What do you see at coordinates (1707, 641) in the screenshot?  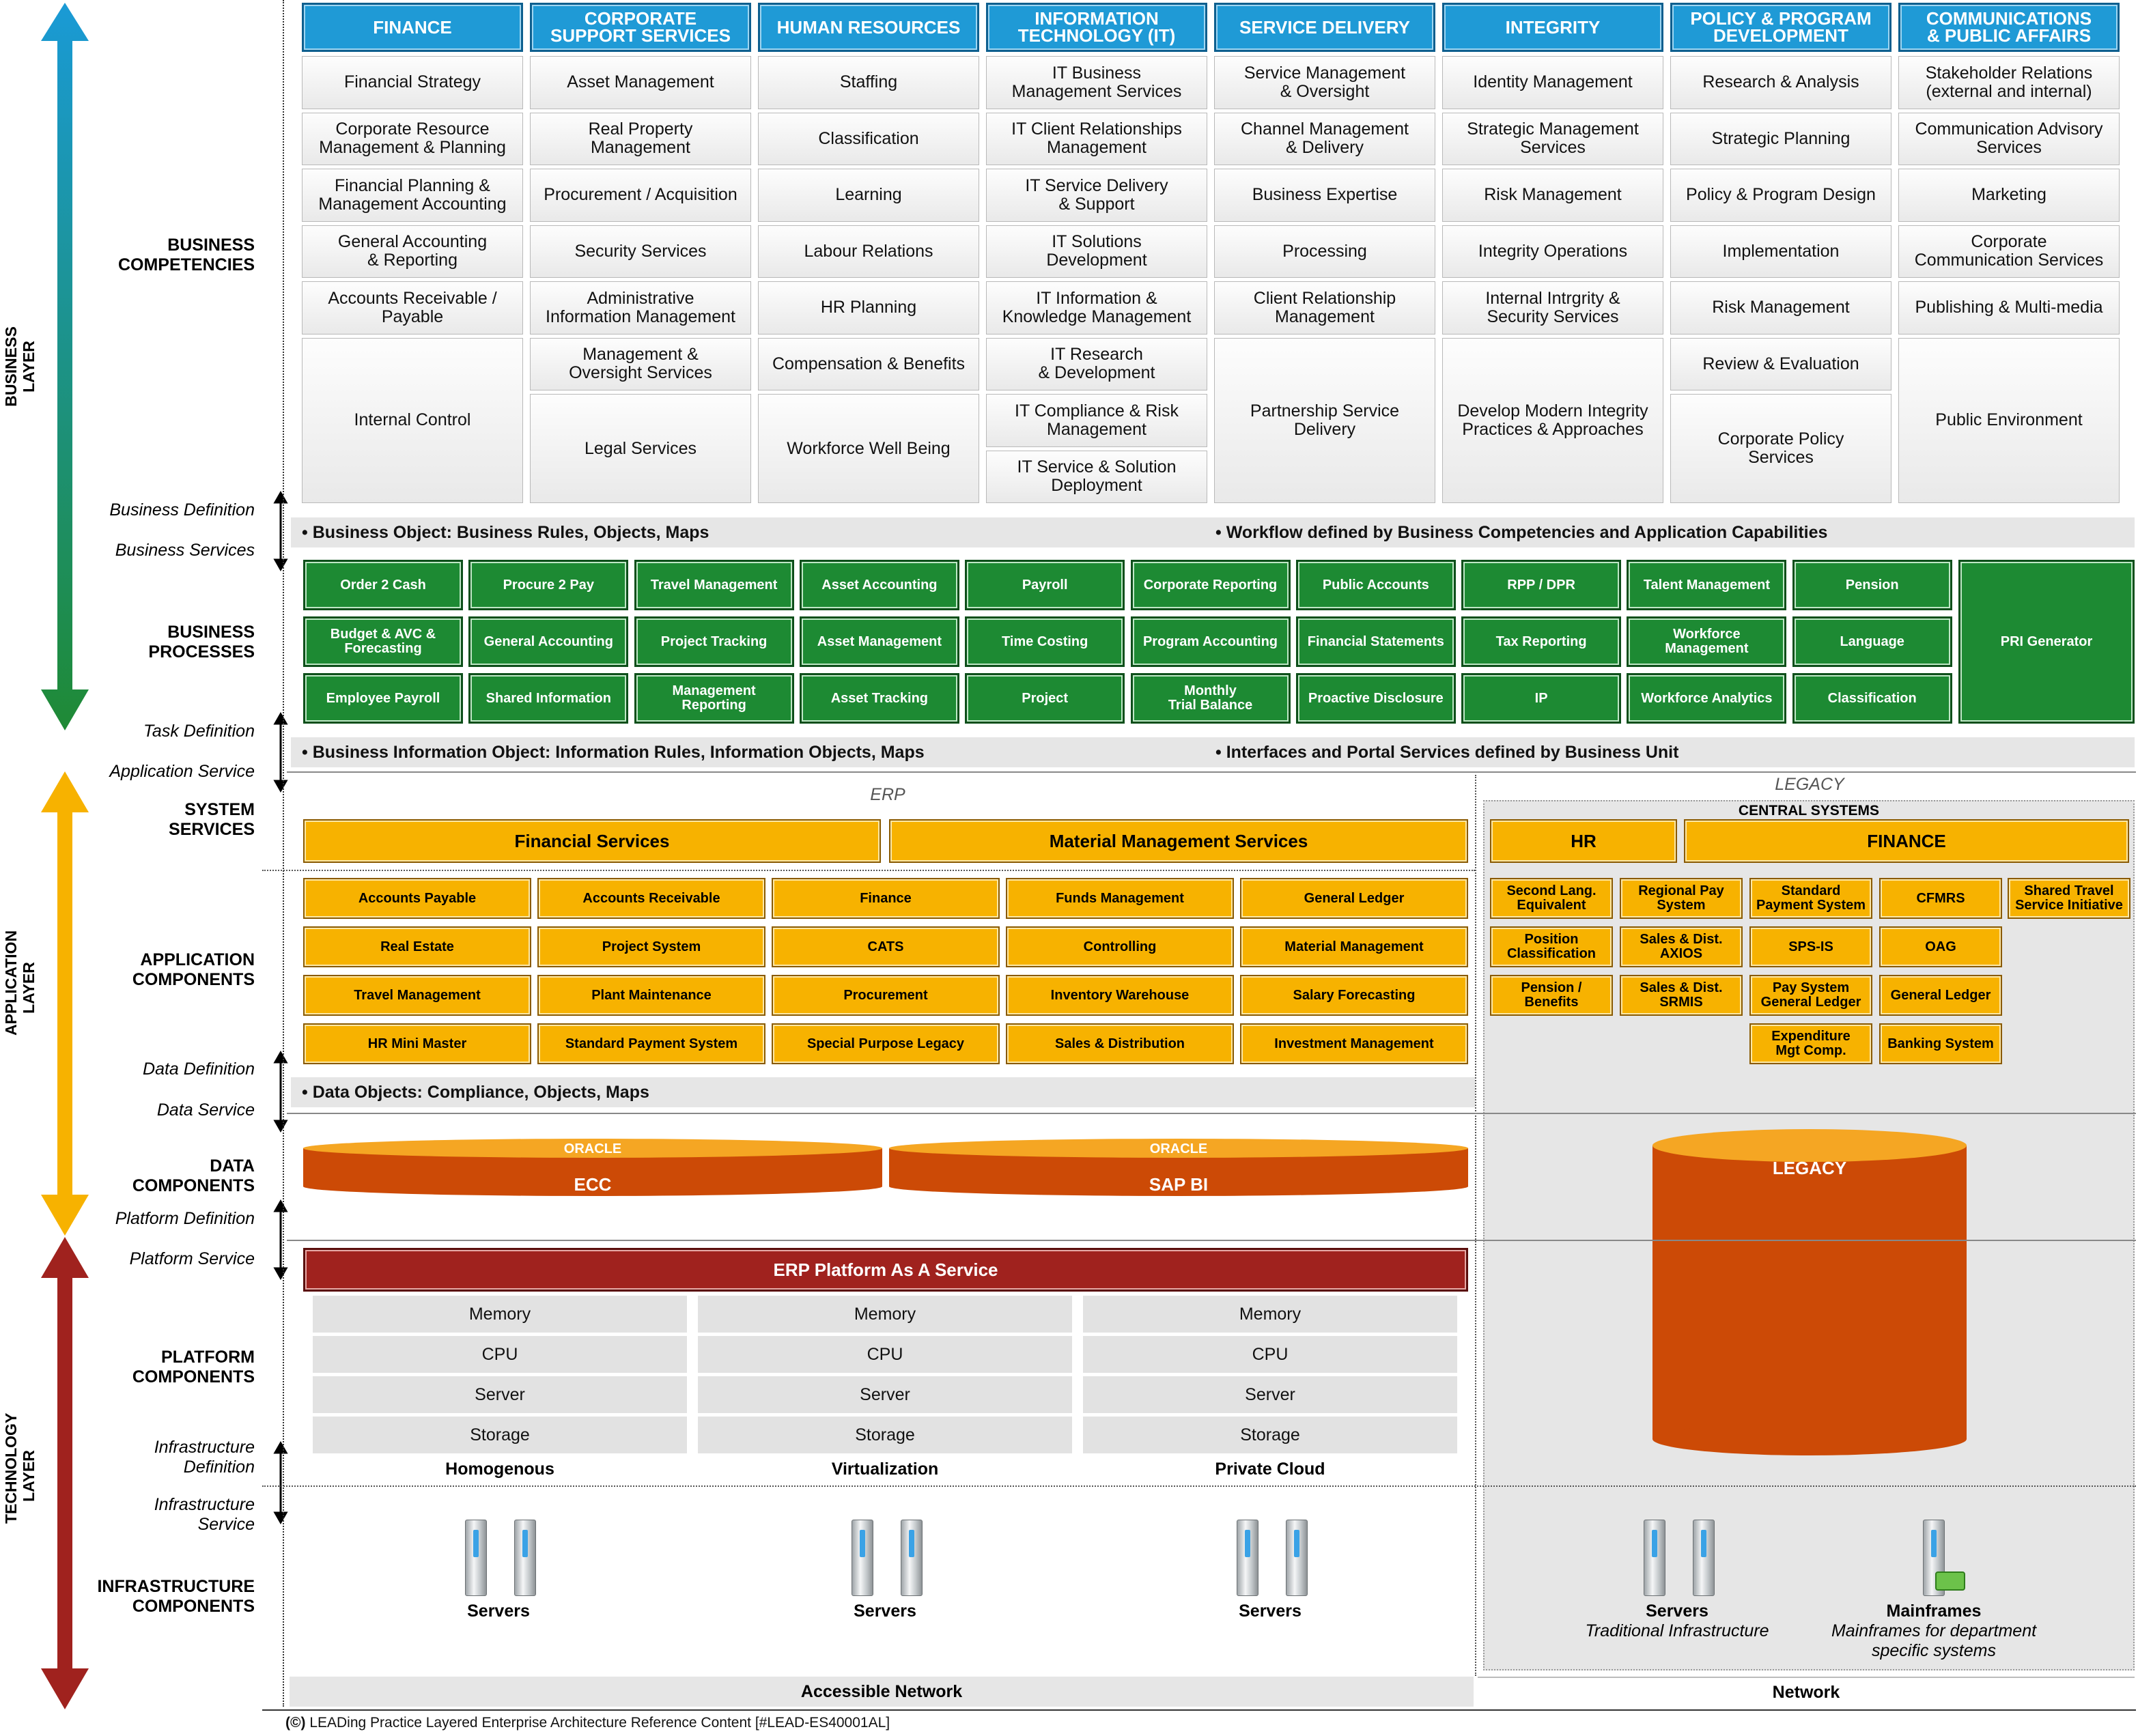 I see `process-row2-8: Workforce Management` at bounding box center [1707, 641].